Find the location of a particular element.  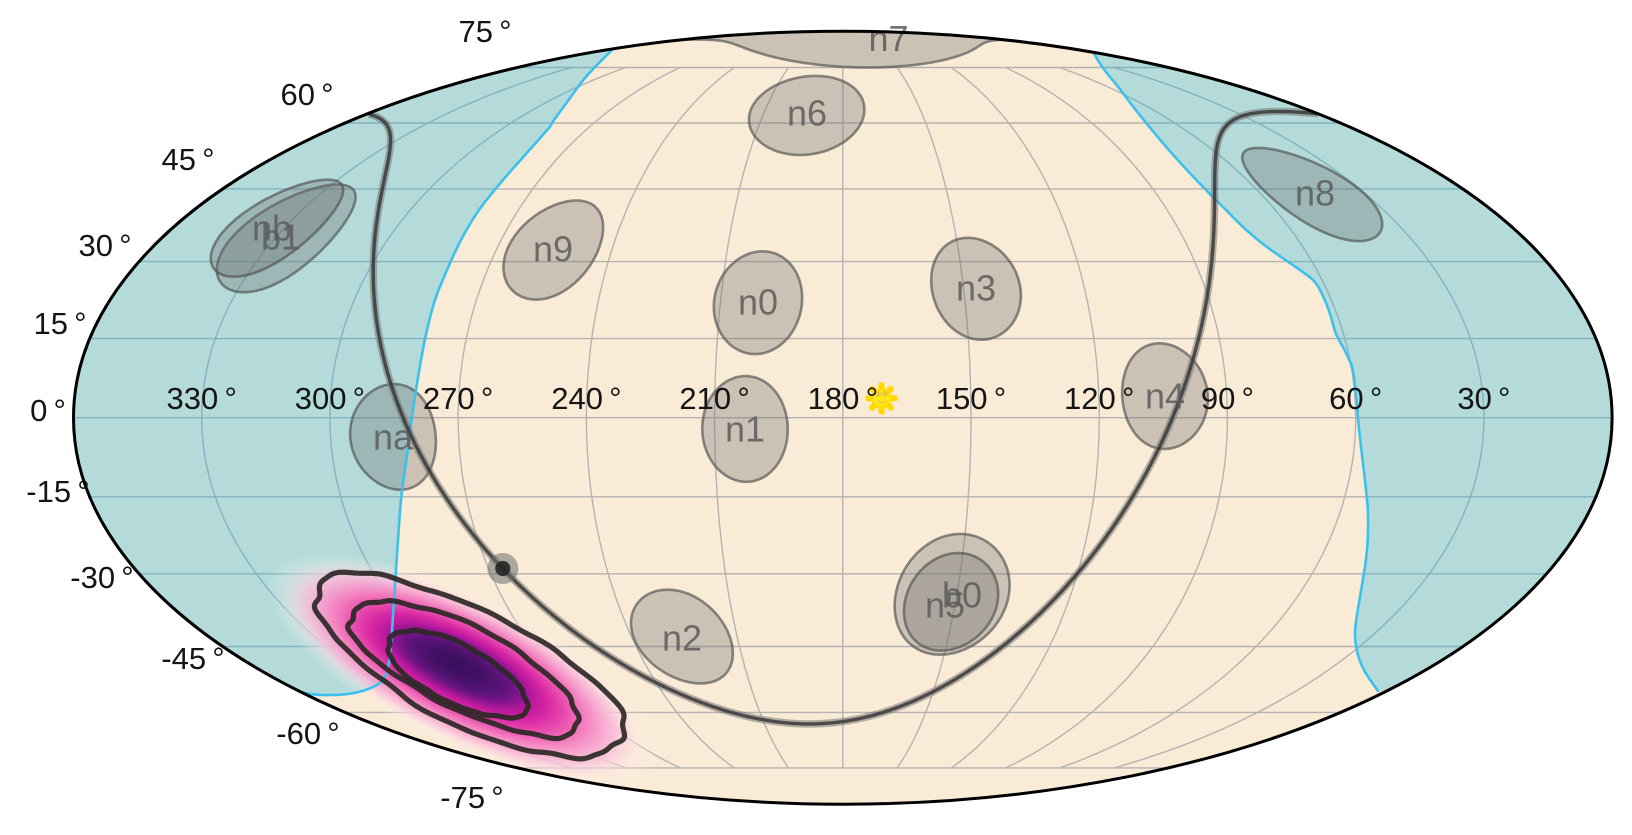

svg-text: 75 ° is located at coordinates (484, 31).